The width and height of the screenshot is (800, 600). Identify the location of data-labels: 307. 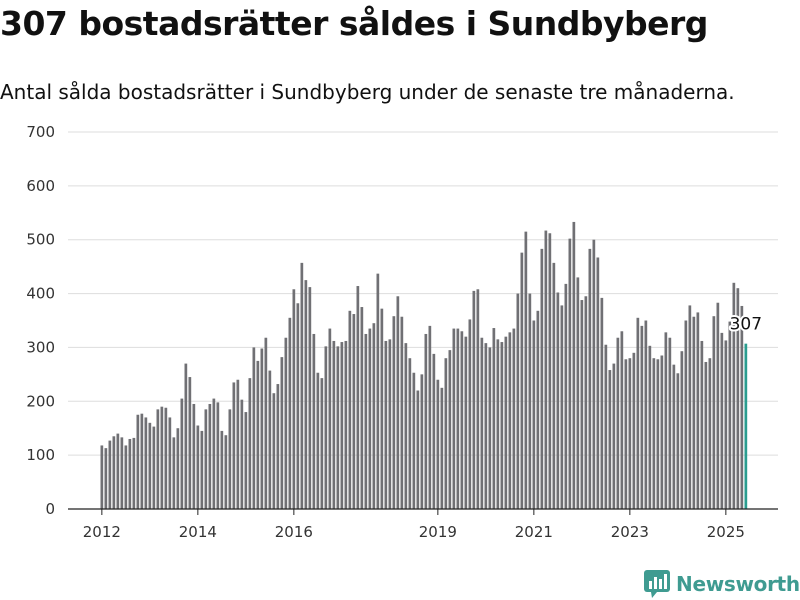
(746, 325).